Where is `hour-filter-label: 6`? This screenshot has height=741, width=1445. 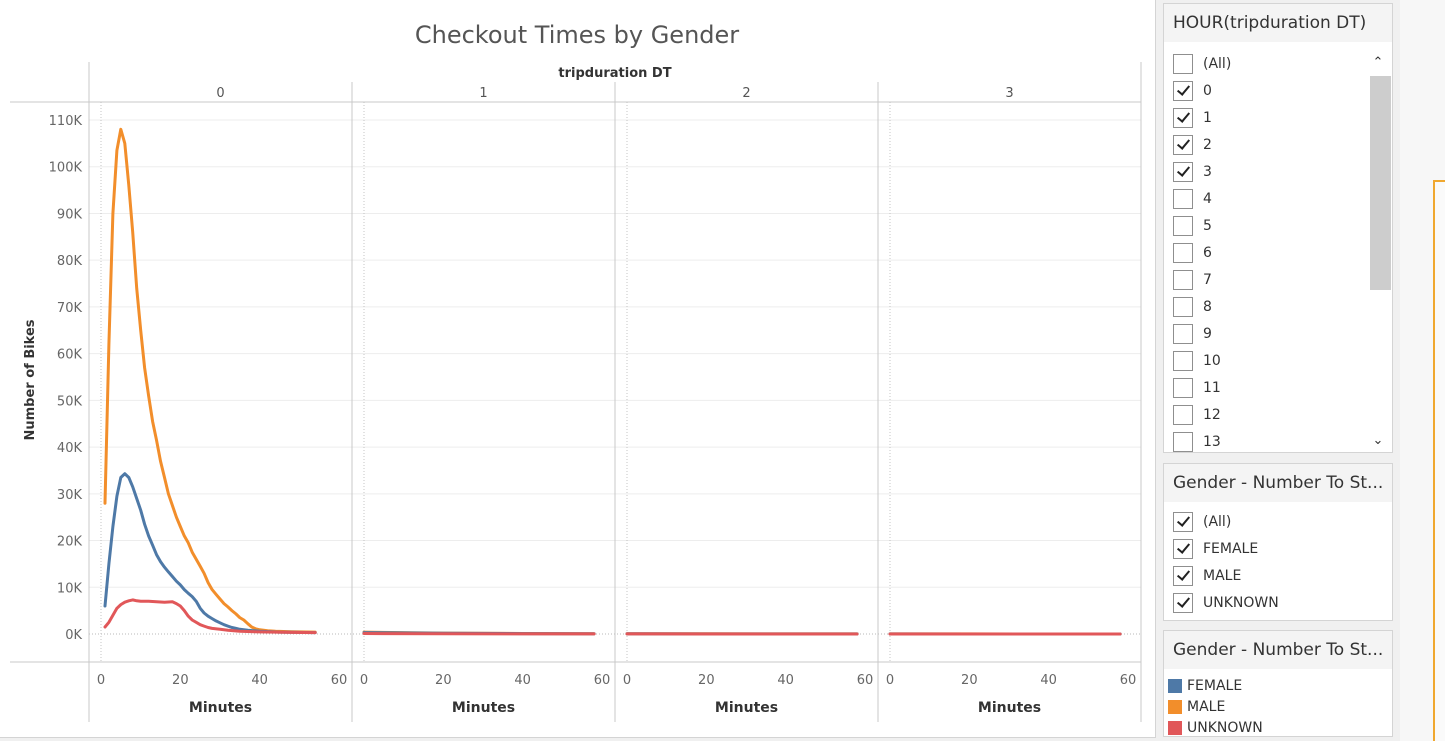 hour-filter-label: 6 is located at coordinates (1207, 252).